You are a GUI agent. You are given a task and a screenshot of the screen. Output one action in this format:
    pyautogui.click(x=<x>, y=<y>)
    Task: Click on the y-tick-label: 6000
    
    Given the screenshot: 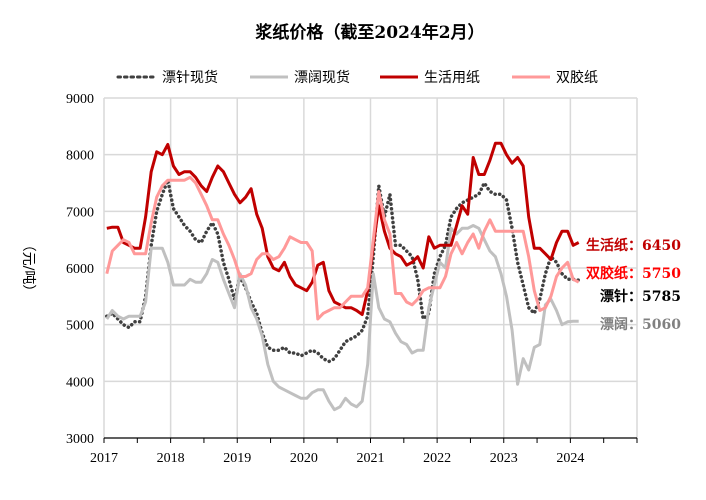 What is the action you would take?
    pyautogui.click(x=80, y=269)
    